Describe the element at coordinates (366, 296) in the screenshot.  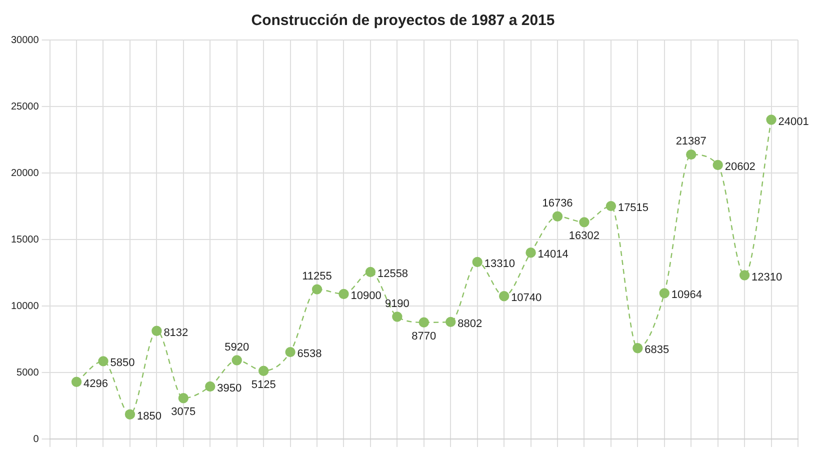
I see `data-label: 10900` at that location.